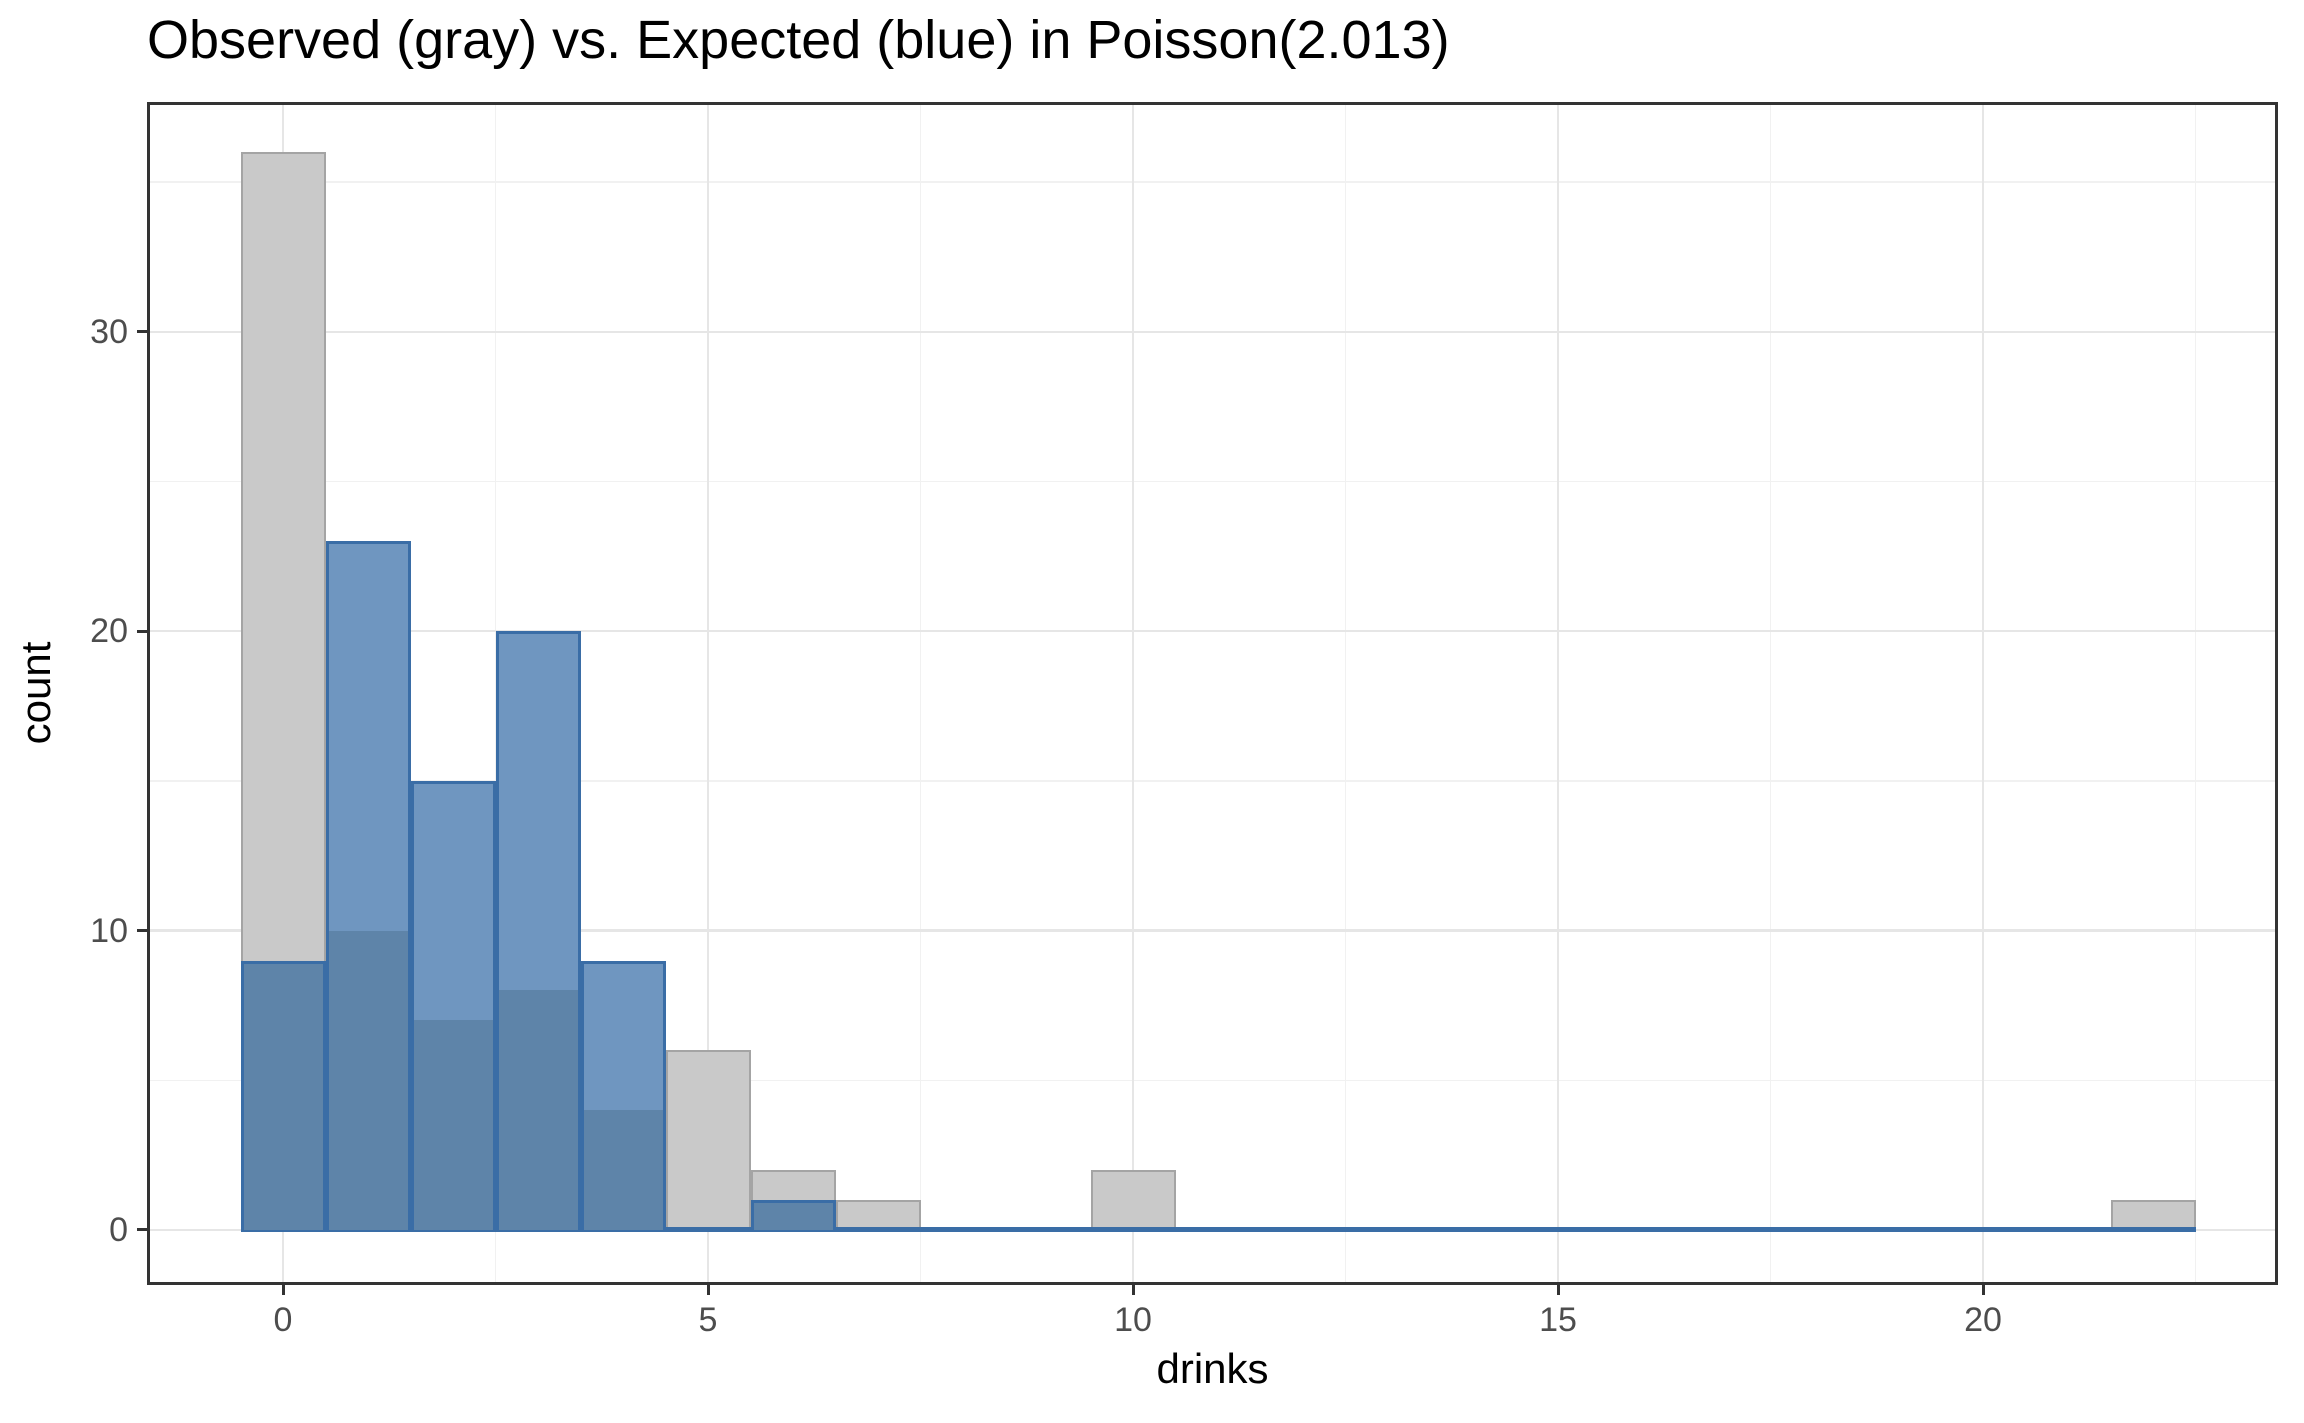  Describe the element at coordinates (708, 1320) in the screenshot. I see `x-tick-label: 5` at that location.